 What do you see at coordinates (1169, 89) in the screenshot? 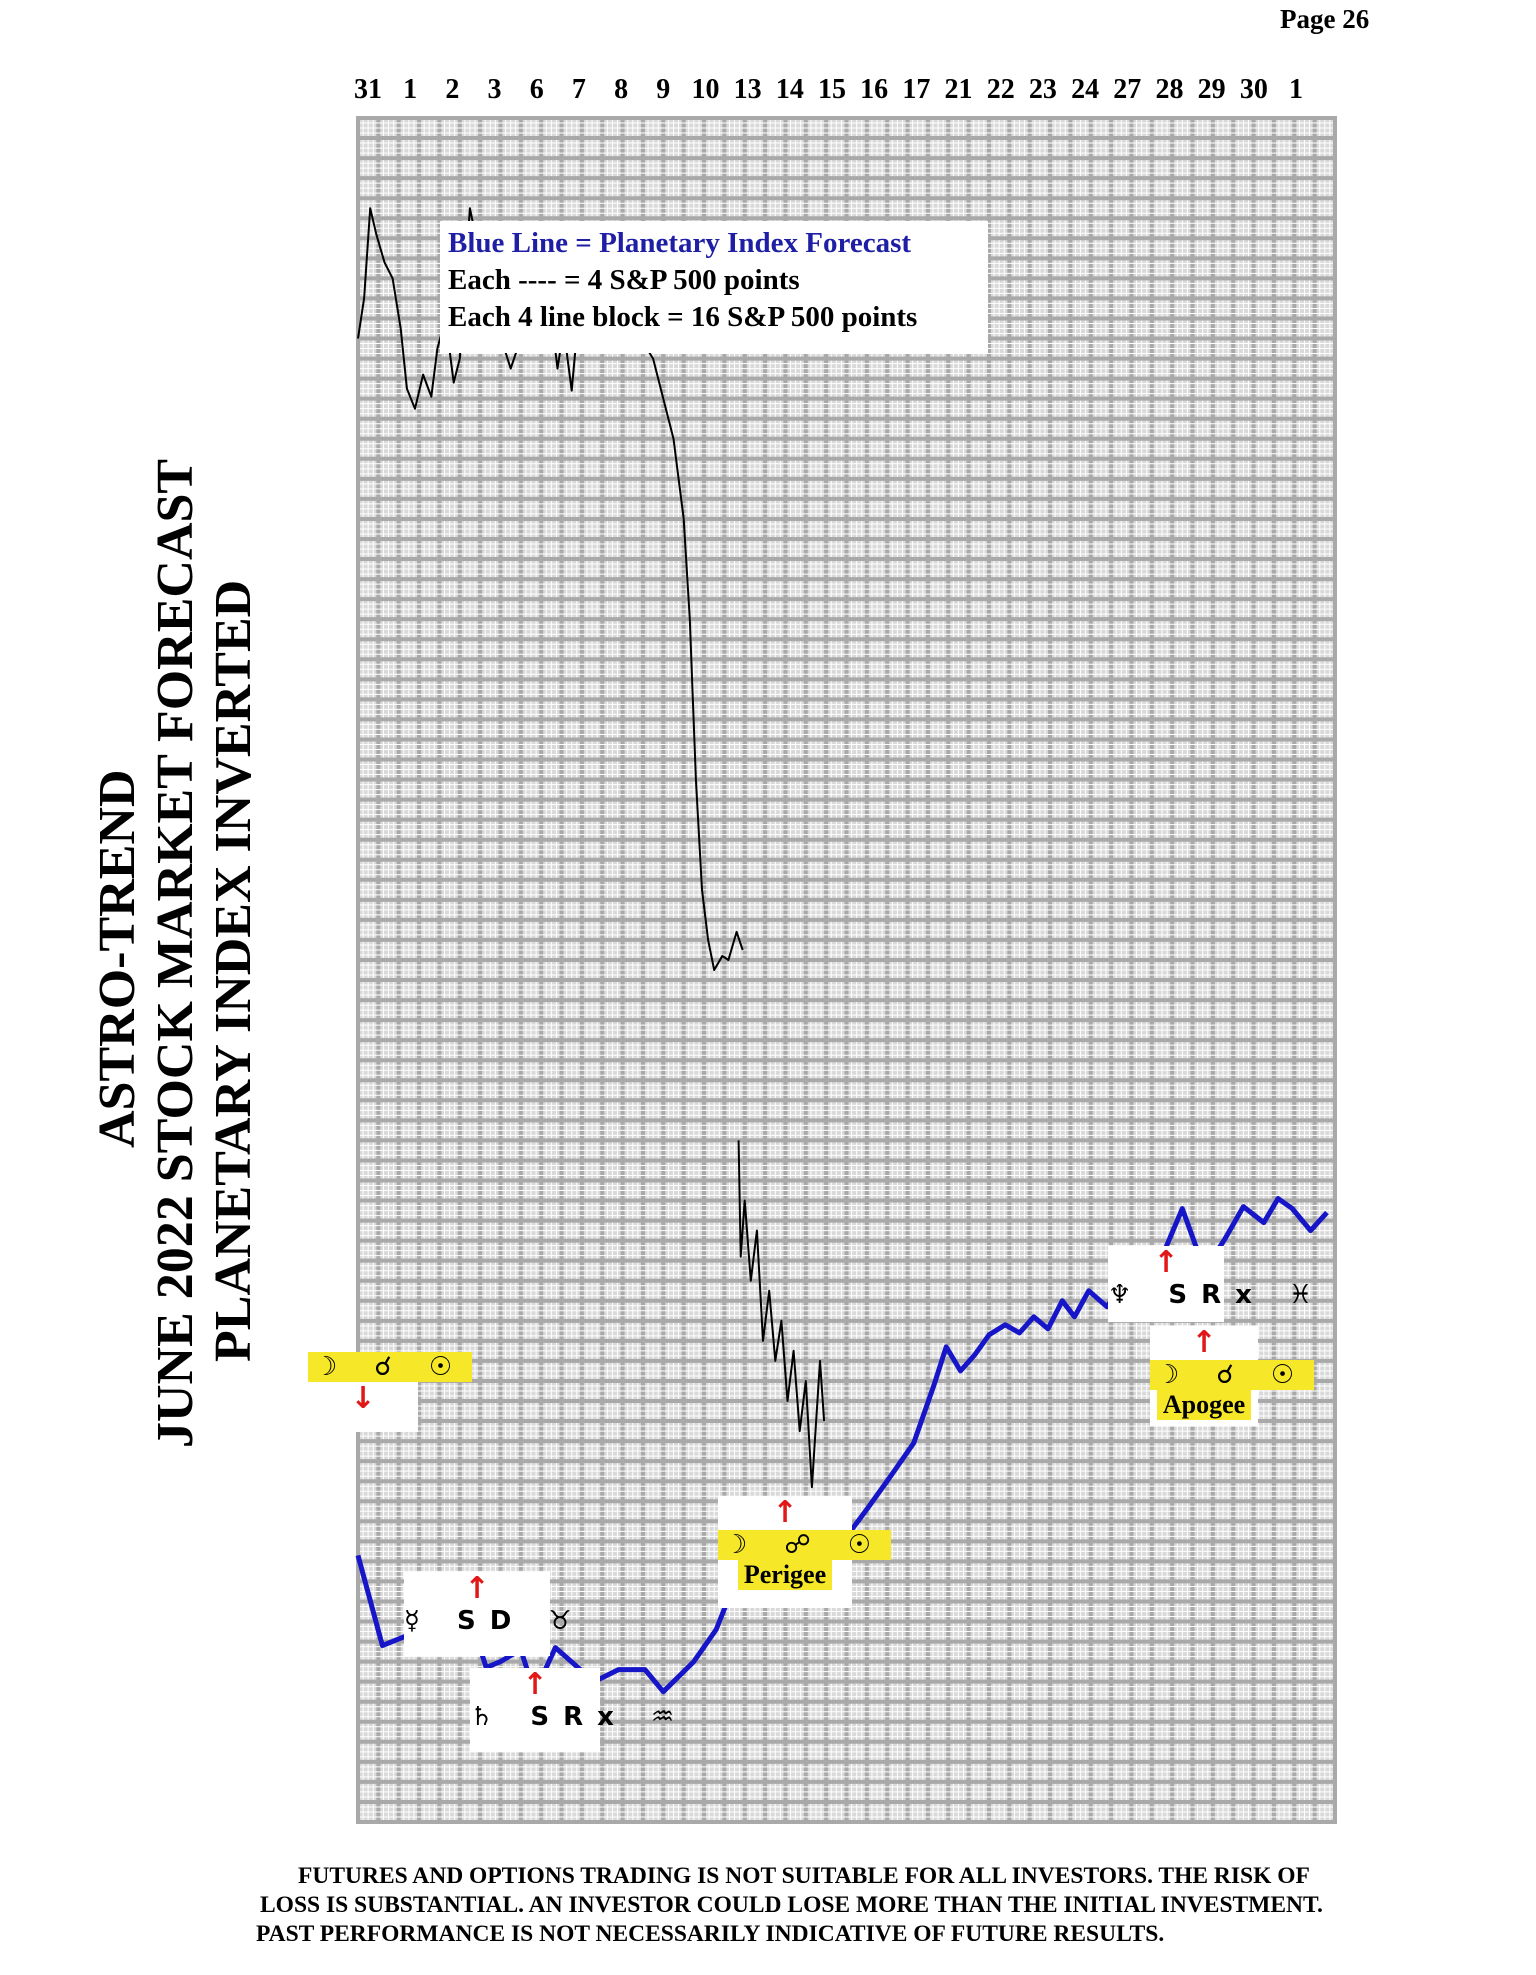
I see `date-tick-label: 28` at bounding box center [1169, 89].